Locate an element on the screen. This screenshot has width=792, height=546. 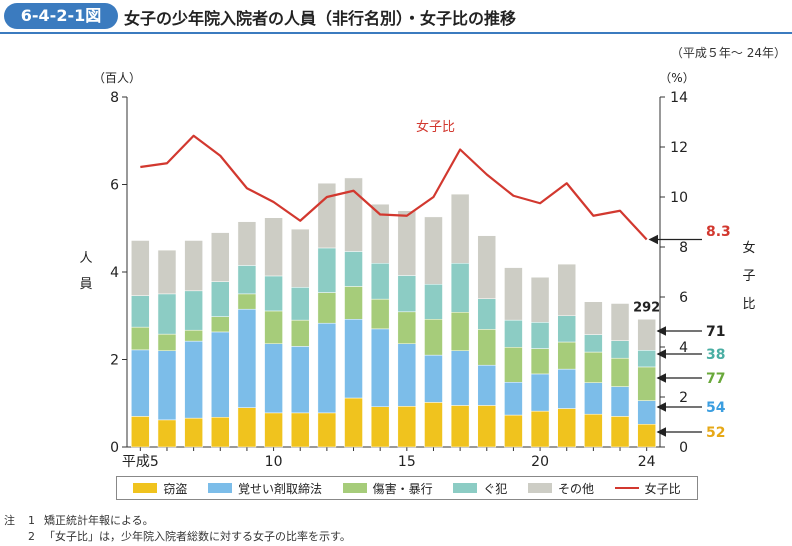
callout-value: 8.3 is located at coordinates (718, 232).